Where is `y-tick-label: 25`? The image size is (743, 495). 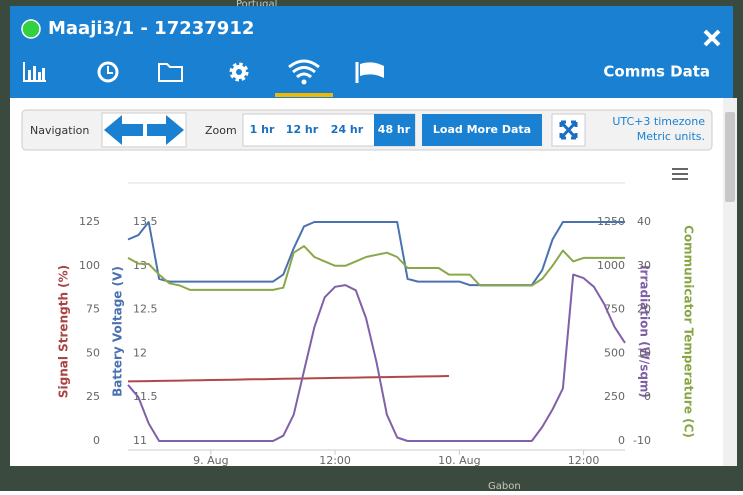
y-tick-label: 25 is located at coordinates (93, 396).